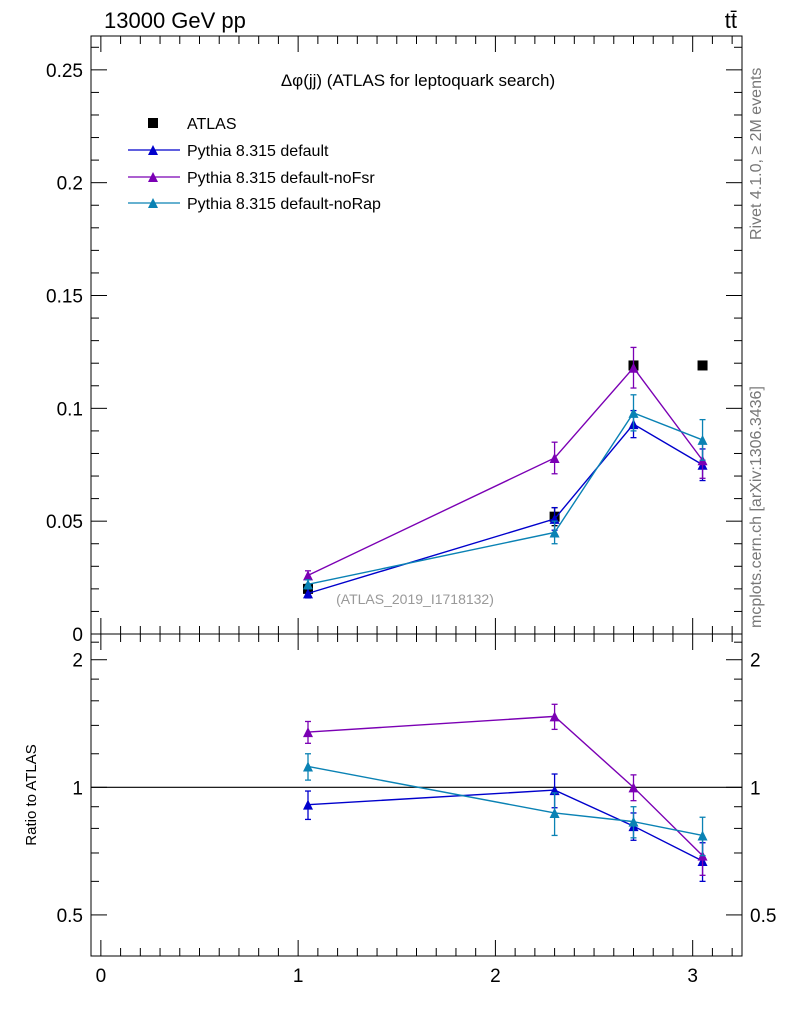 Image resolution: width=786 pixels, height=1024 pixels. What do you see at coordinates (70, 409) in the screenshot?
I see `main-y-tick-label: 0.1` at bounding box center [70, 409].